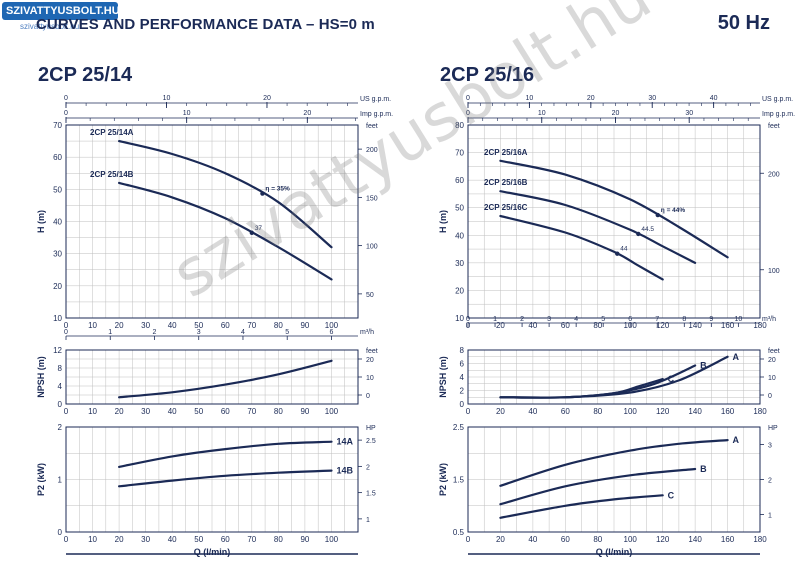  I want to click on left-m3h-tick-label: 3, so click(199, 332).